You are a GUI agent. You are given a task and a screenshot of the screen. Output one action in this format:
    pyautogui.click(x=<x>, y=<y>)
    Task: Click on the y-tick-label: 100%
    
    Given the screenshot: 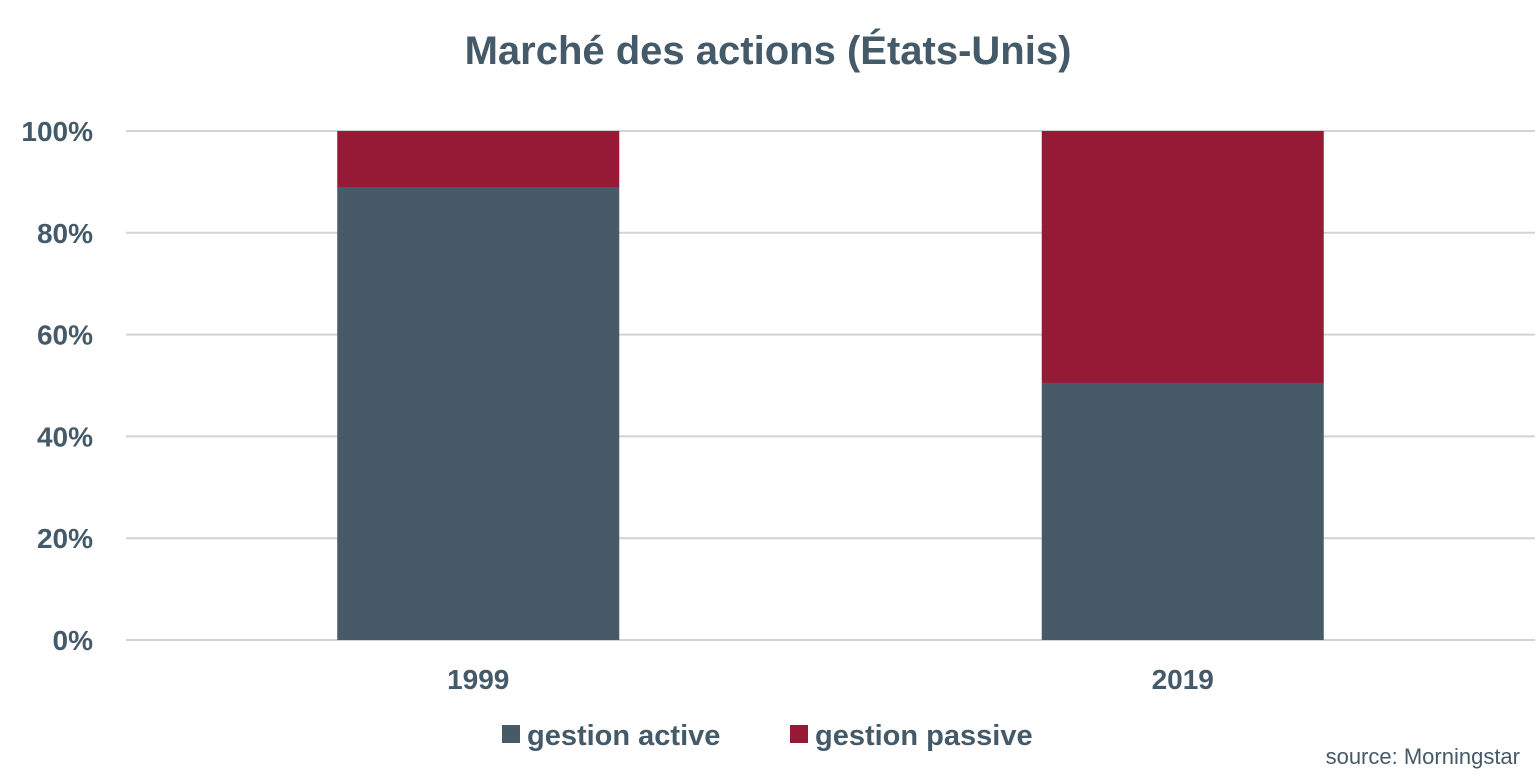 What is the action you would take?
    pyautogui.click(x=57, y=131)
    